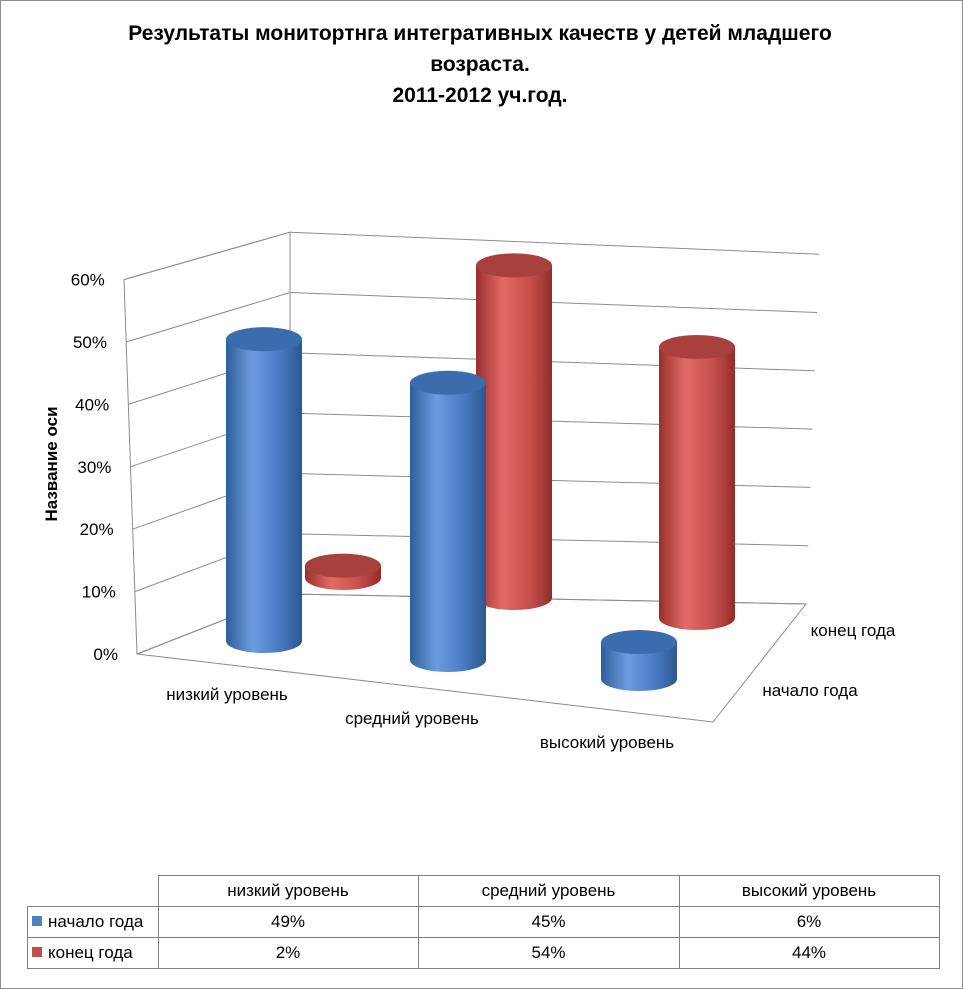  What do you see at coordinates (93, 953) in the screenshot?
I see `table-row-header: конец года` at bounding box center [93, 953].